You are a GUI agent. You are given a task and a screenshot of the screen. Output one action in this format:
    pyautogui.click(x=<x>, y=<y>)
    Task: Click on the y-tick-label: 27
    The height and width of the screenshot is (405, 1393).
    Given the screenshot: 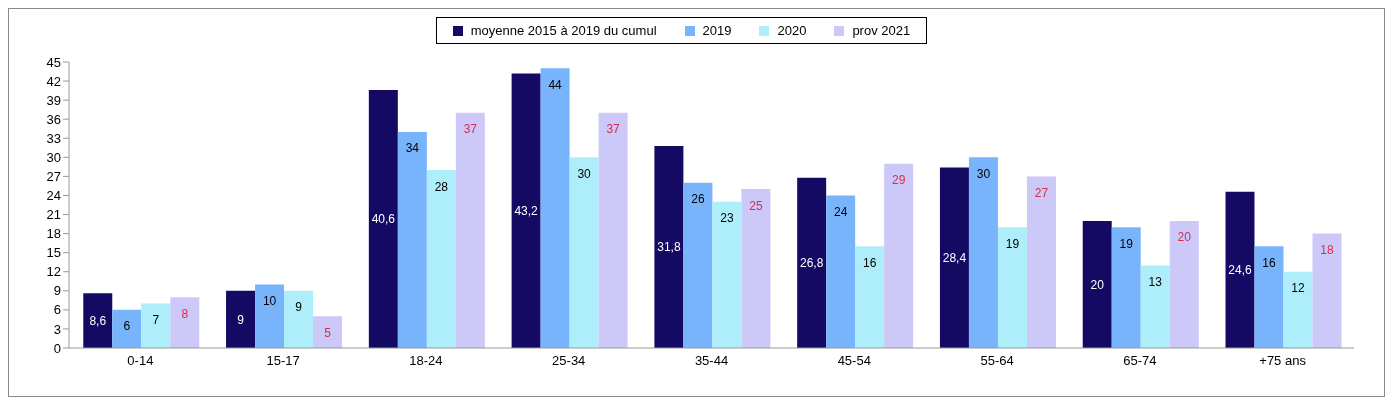 What is the action you would take?
    pyautogui.click(x=53, y=177)
    